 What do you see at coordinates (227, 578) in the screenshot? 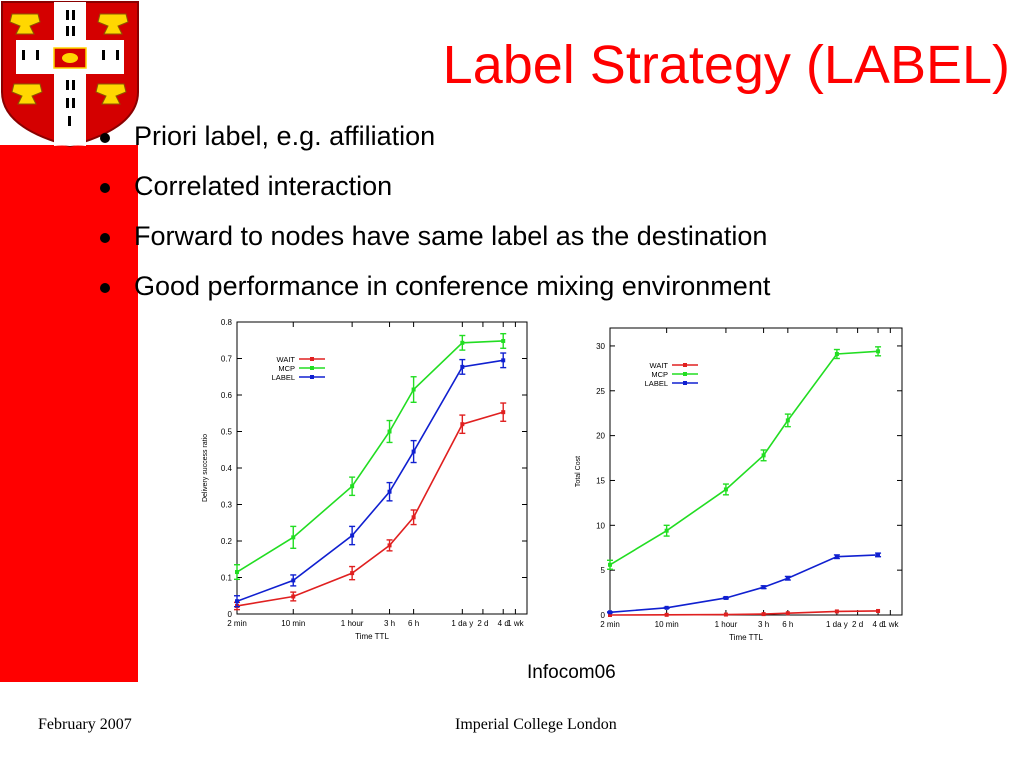
I see `y-tick-label: 0.1` at bounding box center [227, 578].